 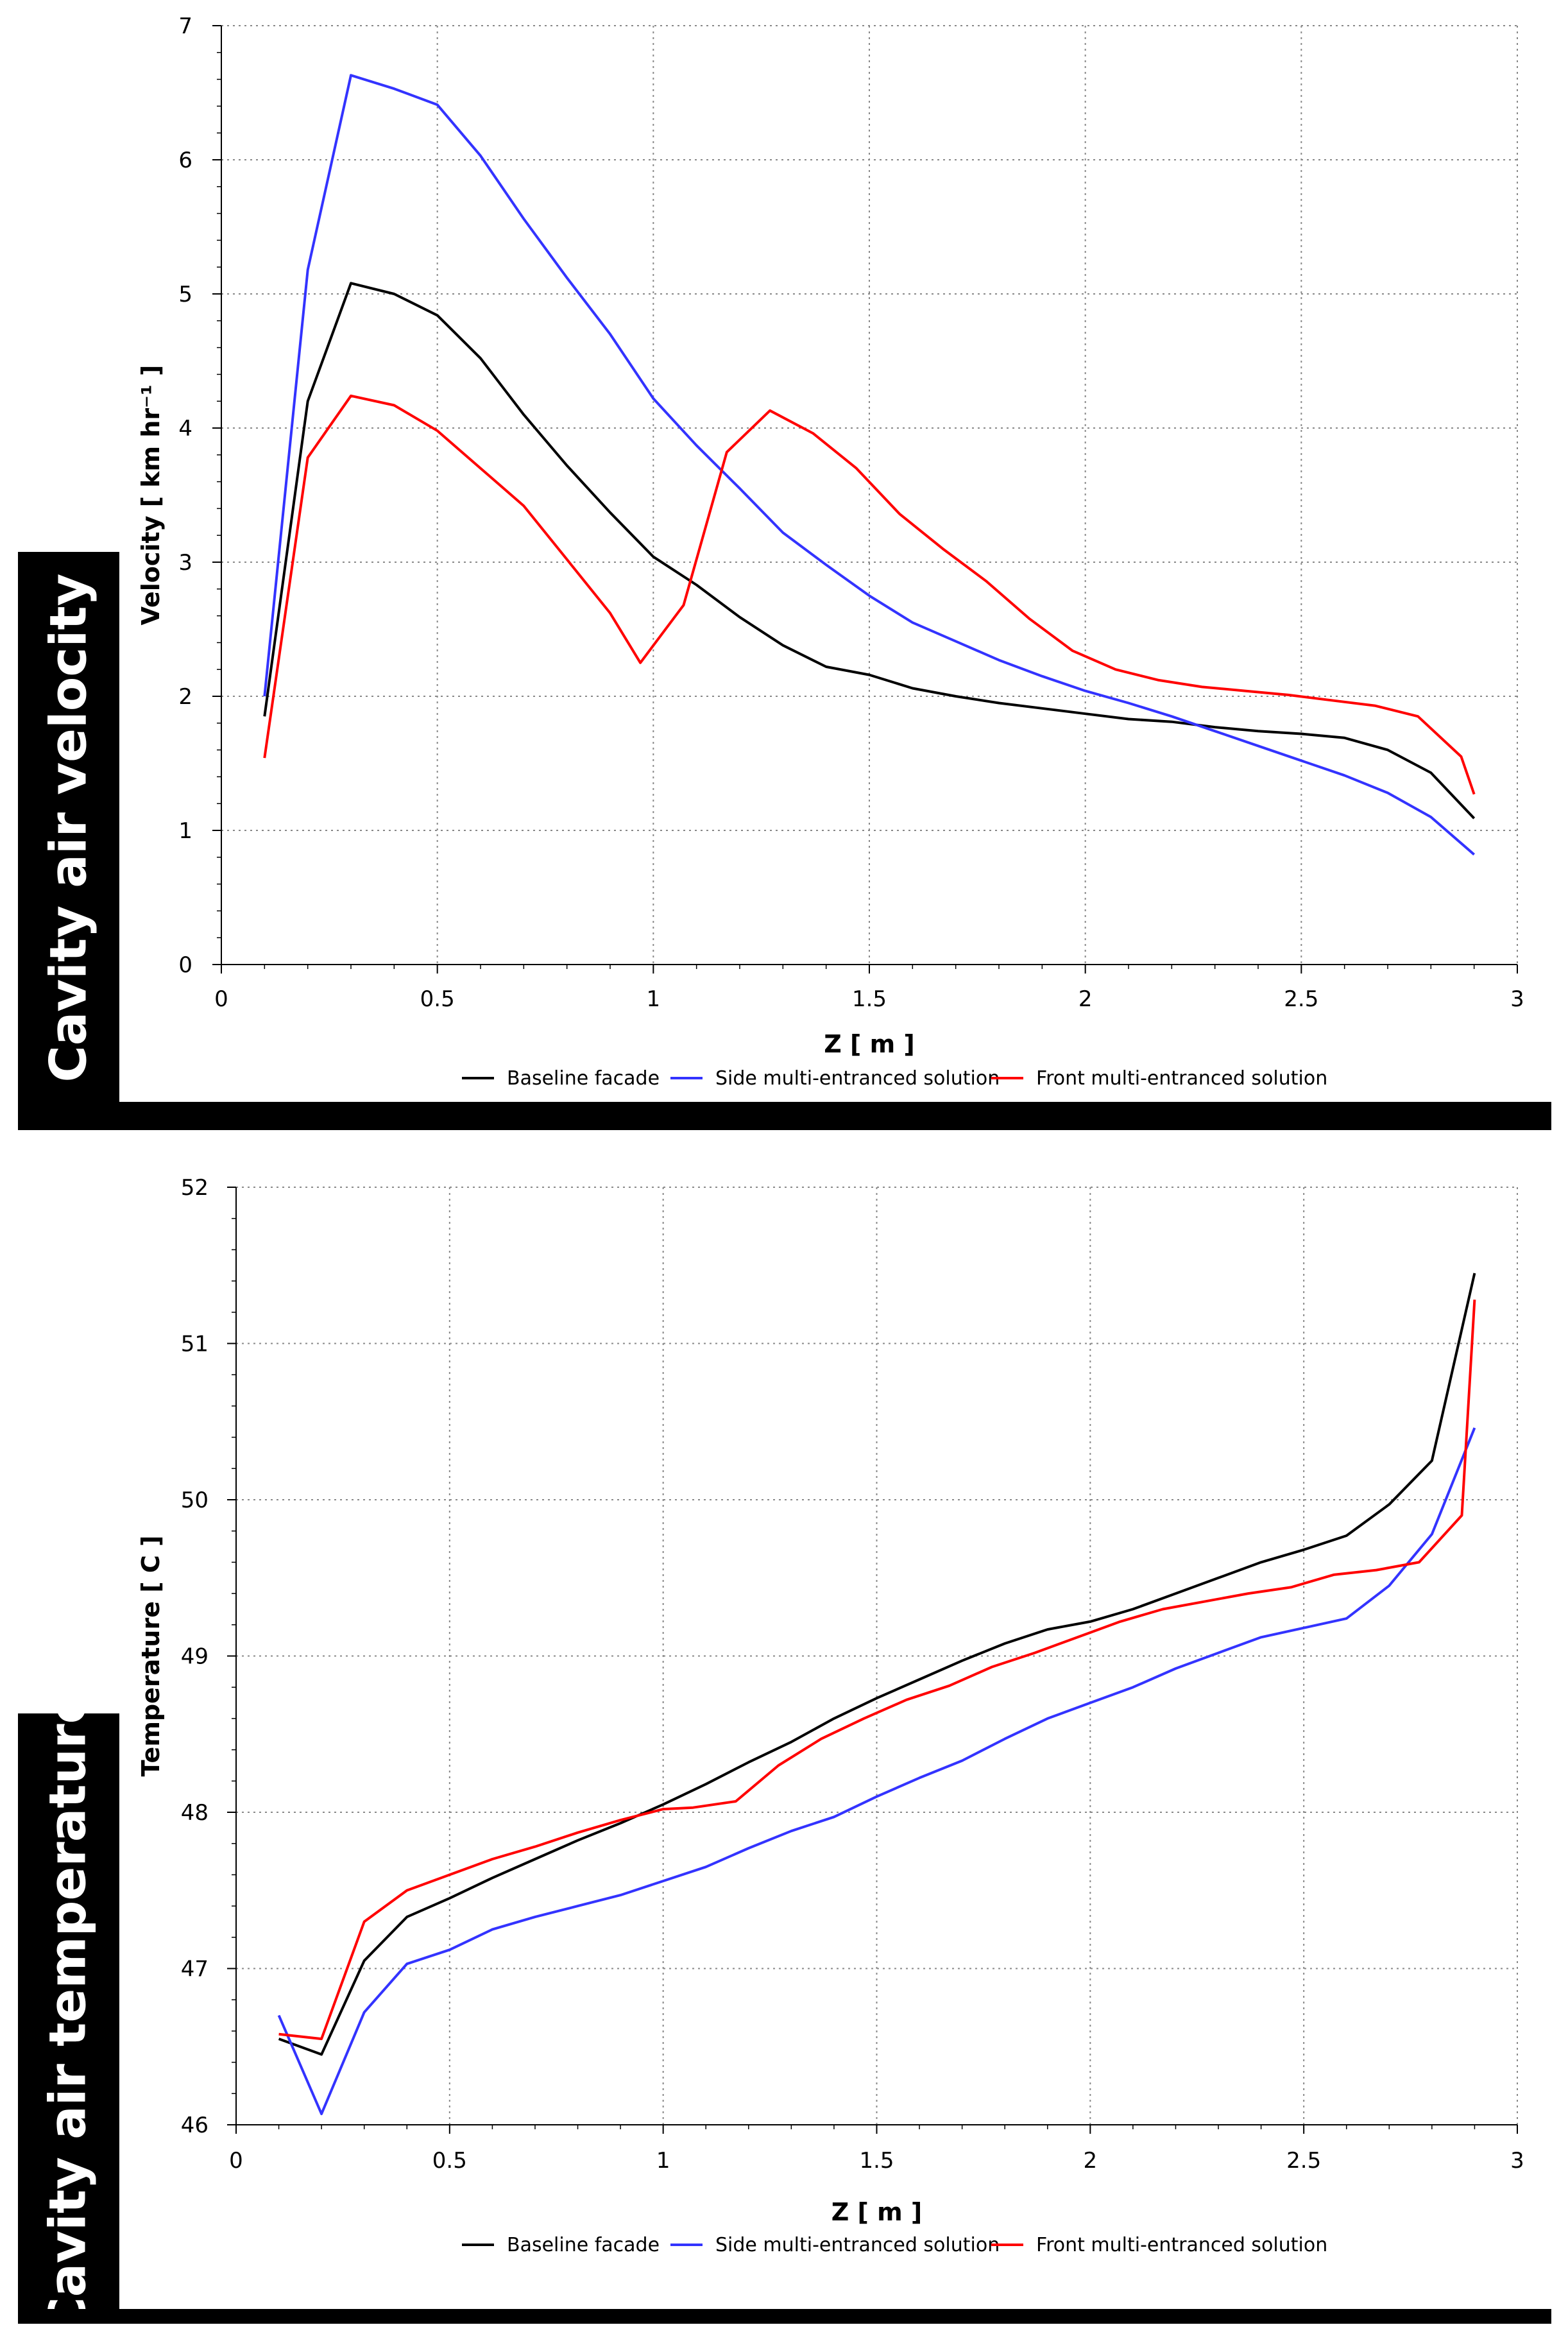 I want to click on y-tick-label: 2, so click(x=185, y=697).